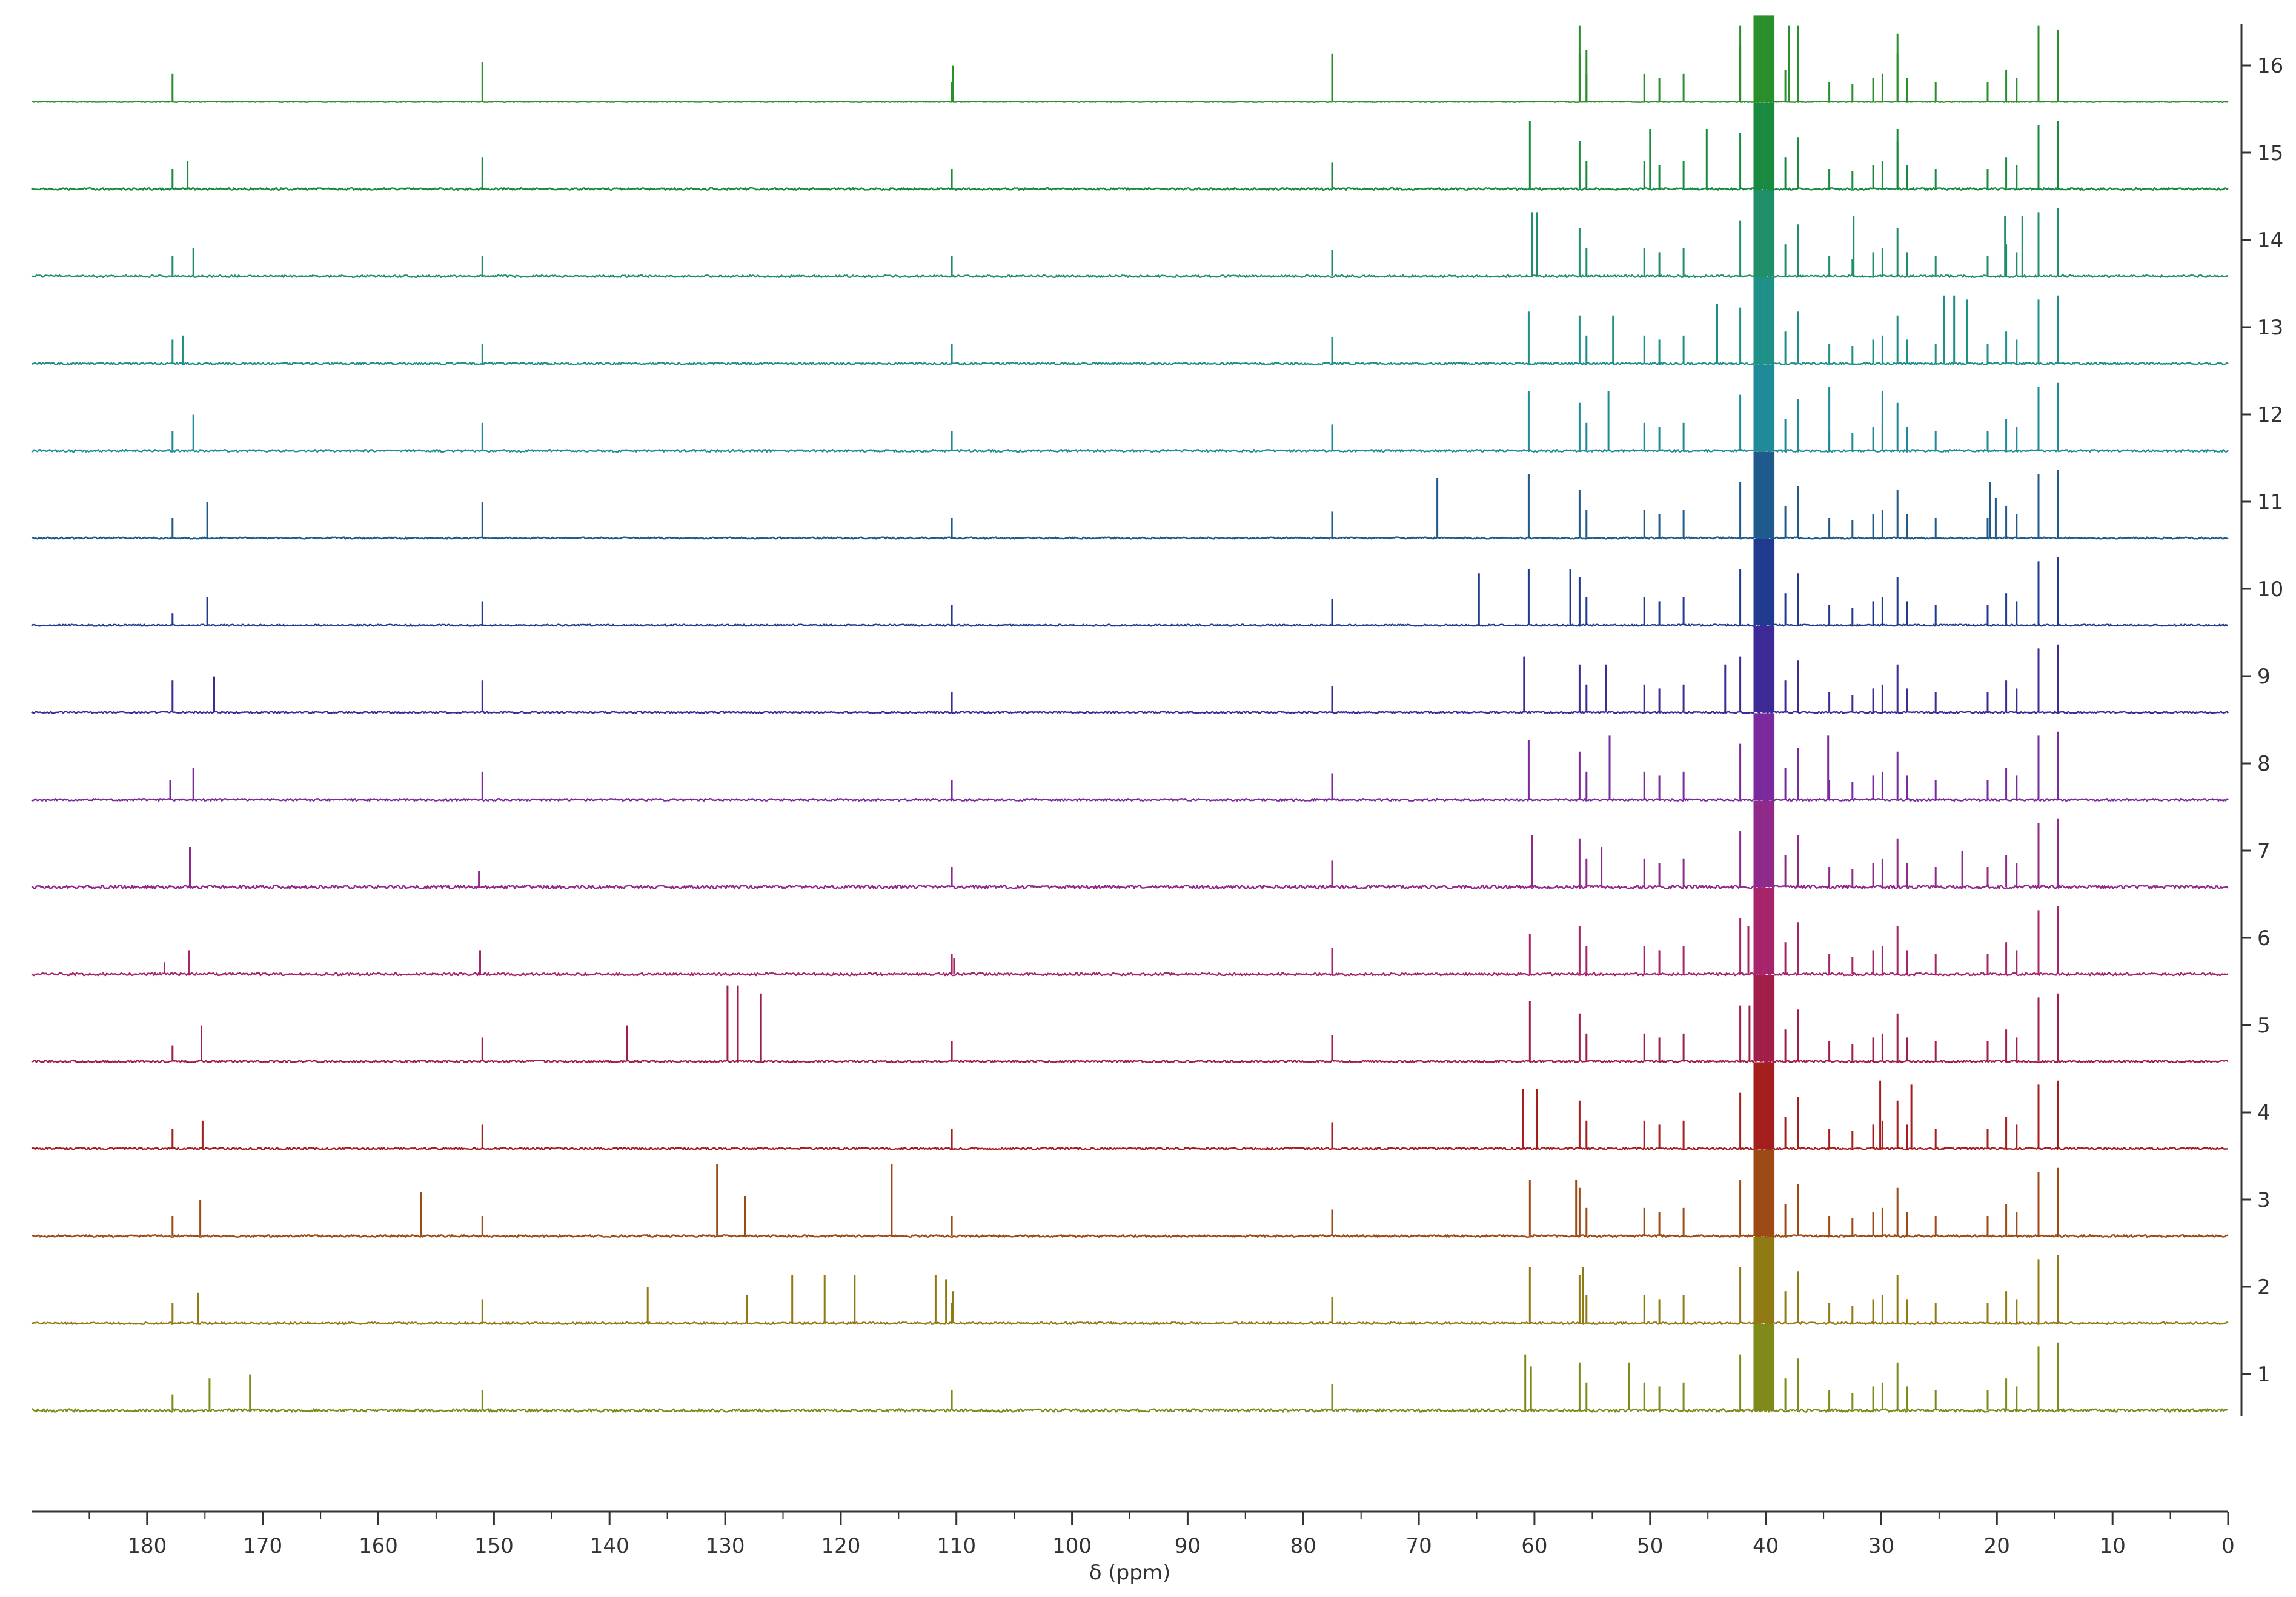 The height and width of the screenshot is (1597, 2296). Describe the element at coordinates (725, 1546) in the screenshot. I see `x-tick-label-130: 130` at that location.